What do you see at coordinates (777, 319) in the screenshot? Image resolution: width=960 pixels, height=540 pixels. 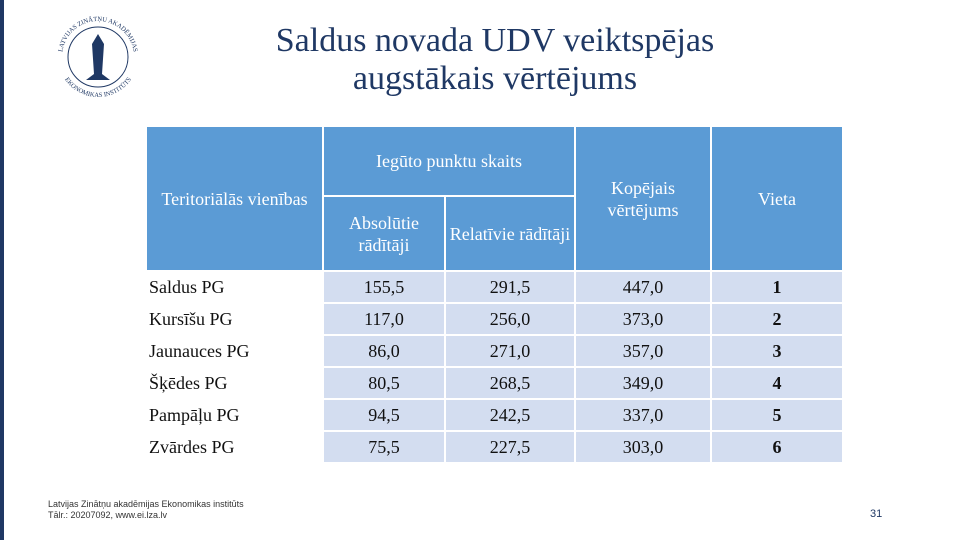 I see `value-cell: 2` at bounding box center [777, 319].